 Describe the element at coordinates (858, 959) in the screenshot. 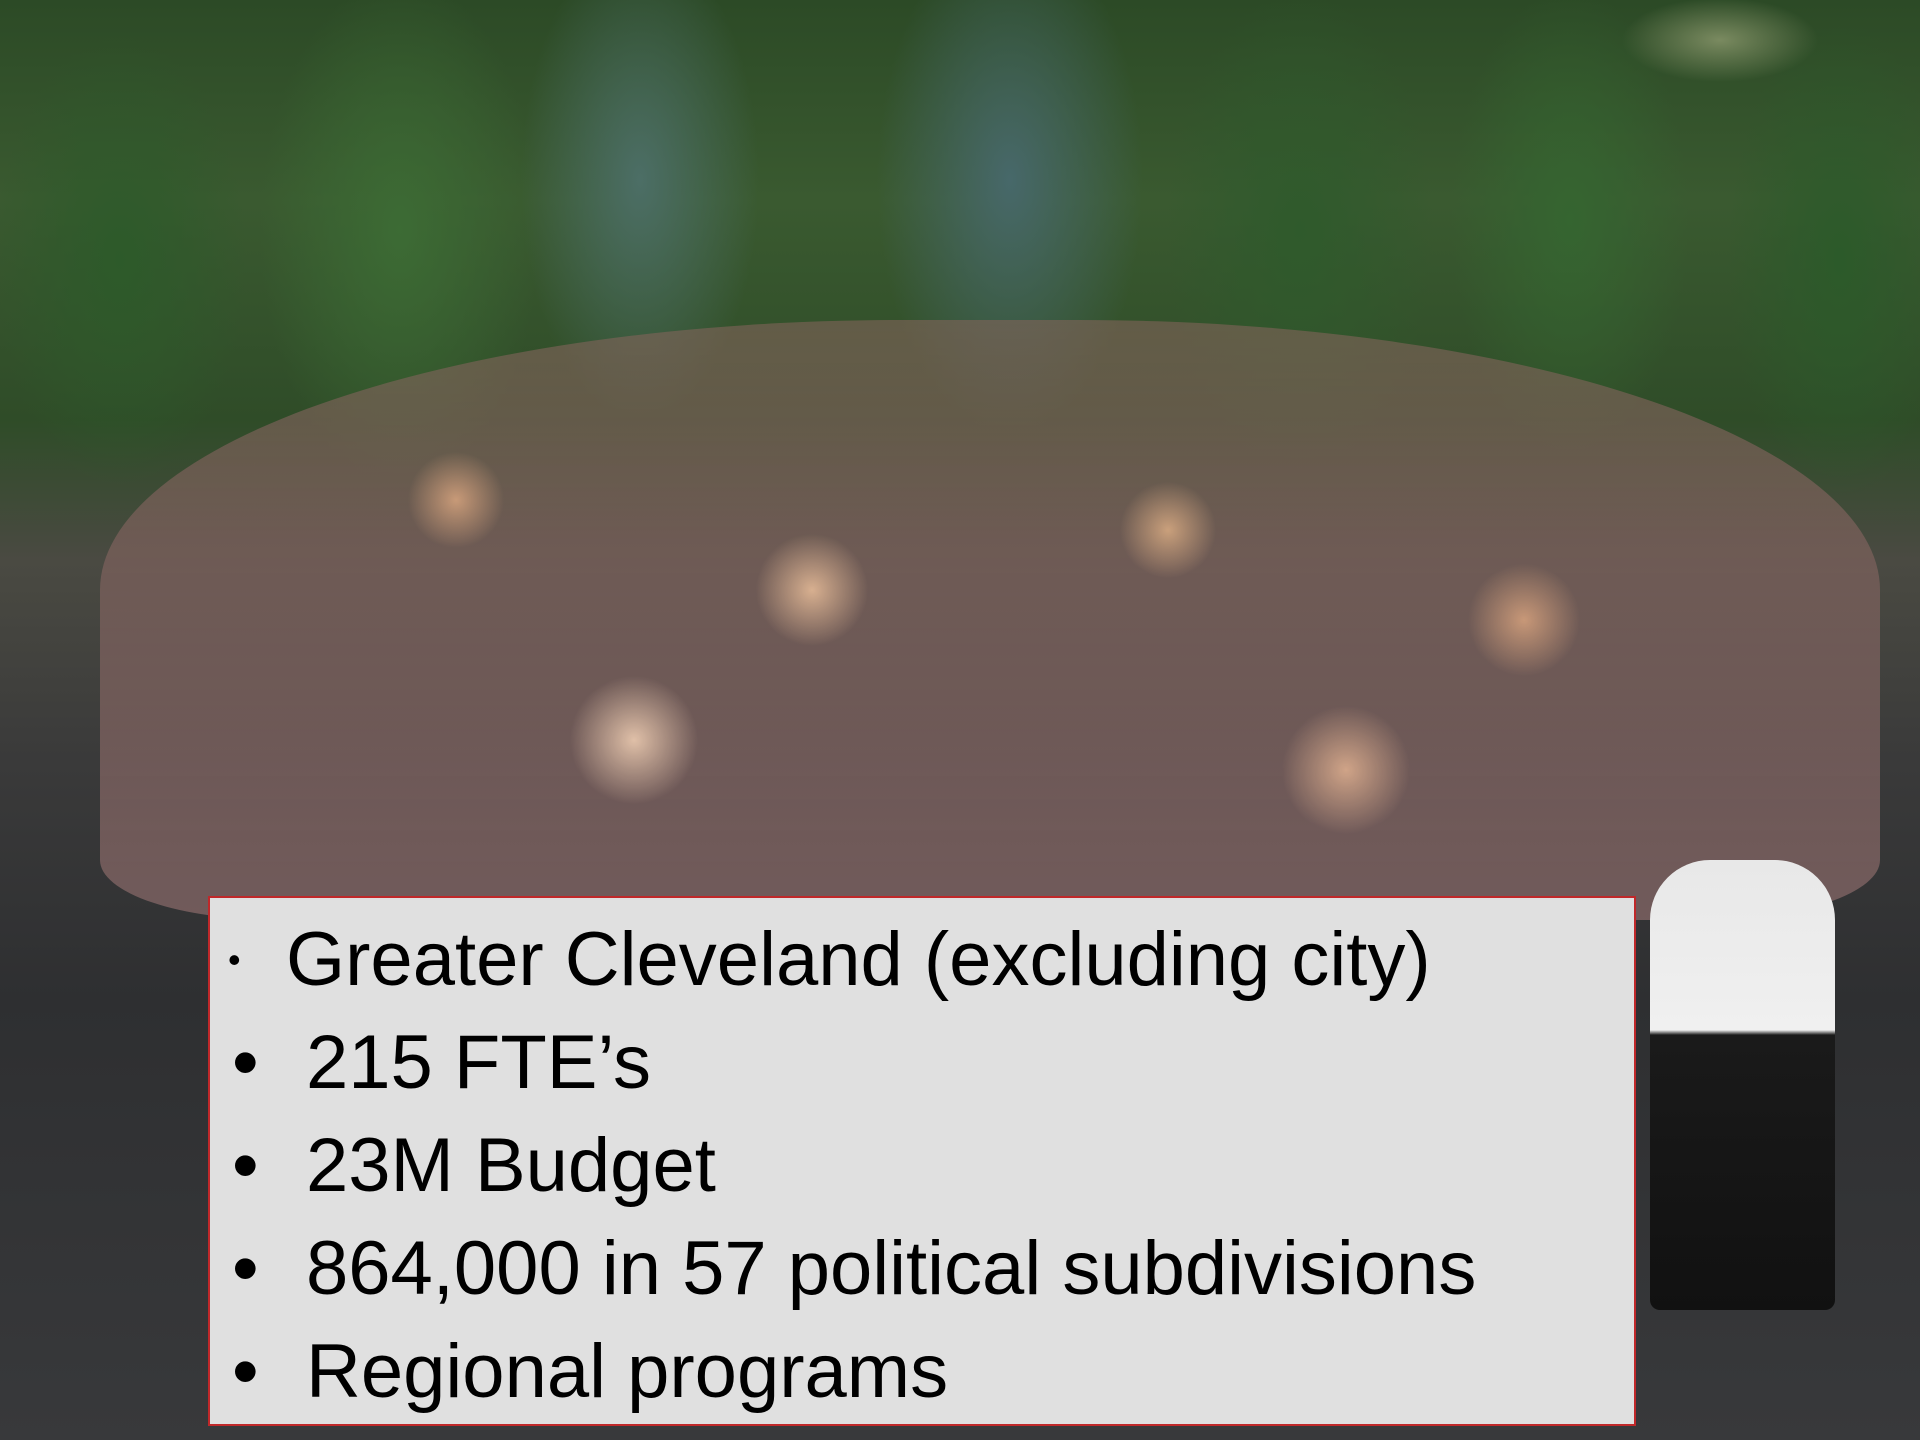

I see `bullet-text: Greater Cleveland (excluding city)` at that location.